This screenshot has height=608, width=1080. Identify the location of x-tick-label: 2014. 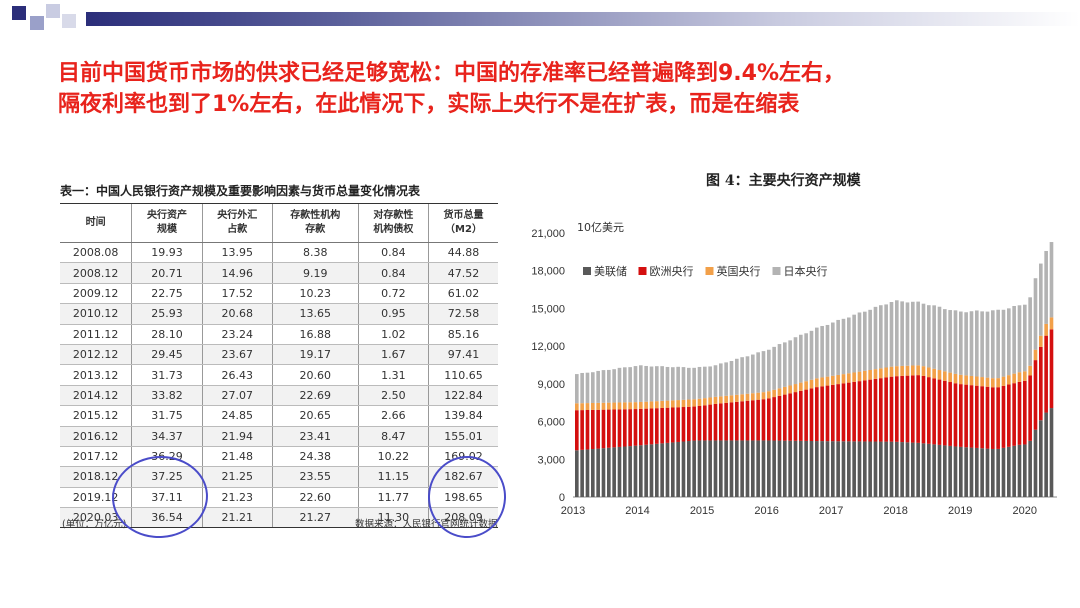
(637, 511).